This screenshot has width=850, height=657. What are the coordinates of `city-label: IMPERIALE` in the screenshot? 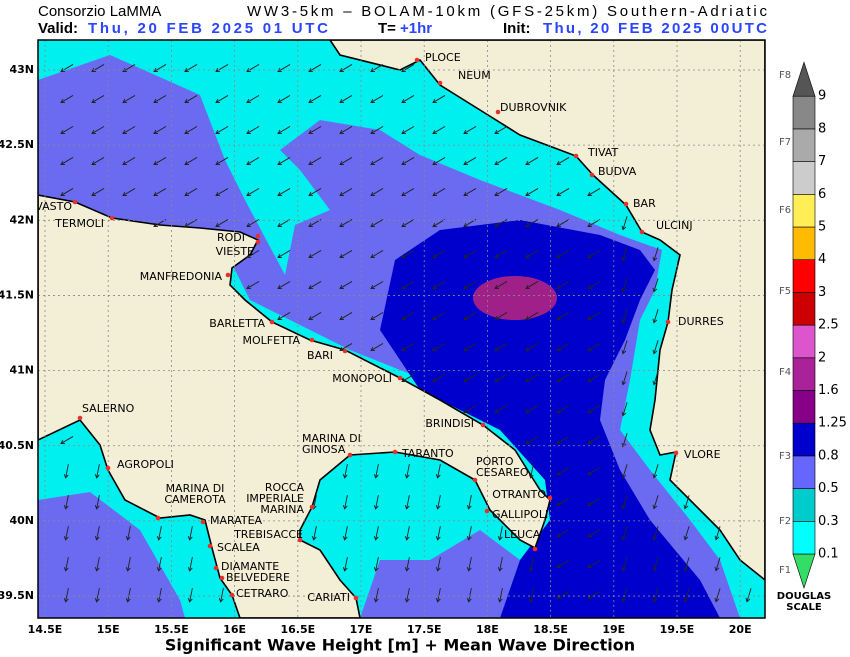 It's located at (275, 498).